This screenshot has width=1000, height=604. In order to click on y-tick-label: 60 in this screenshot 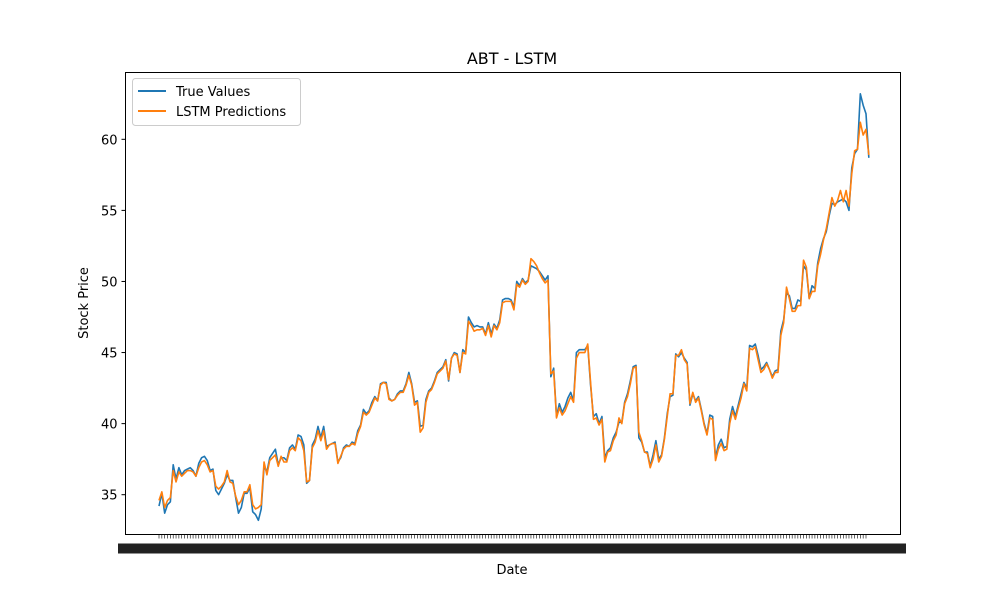, I will do `click(109, 140)`.